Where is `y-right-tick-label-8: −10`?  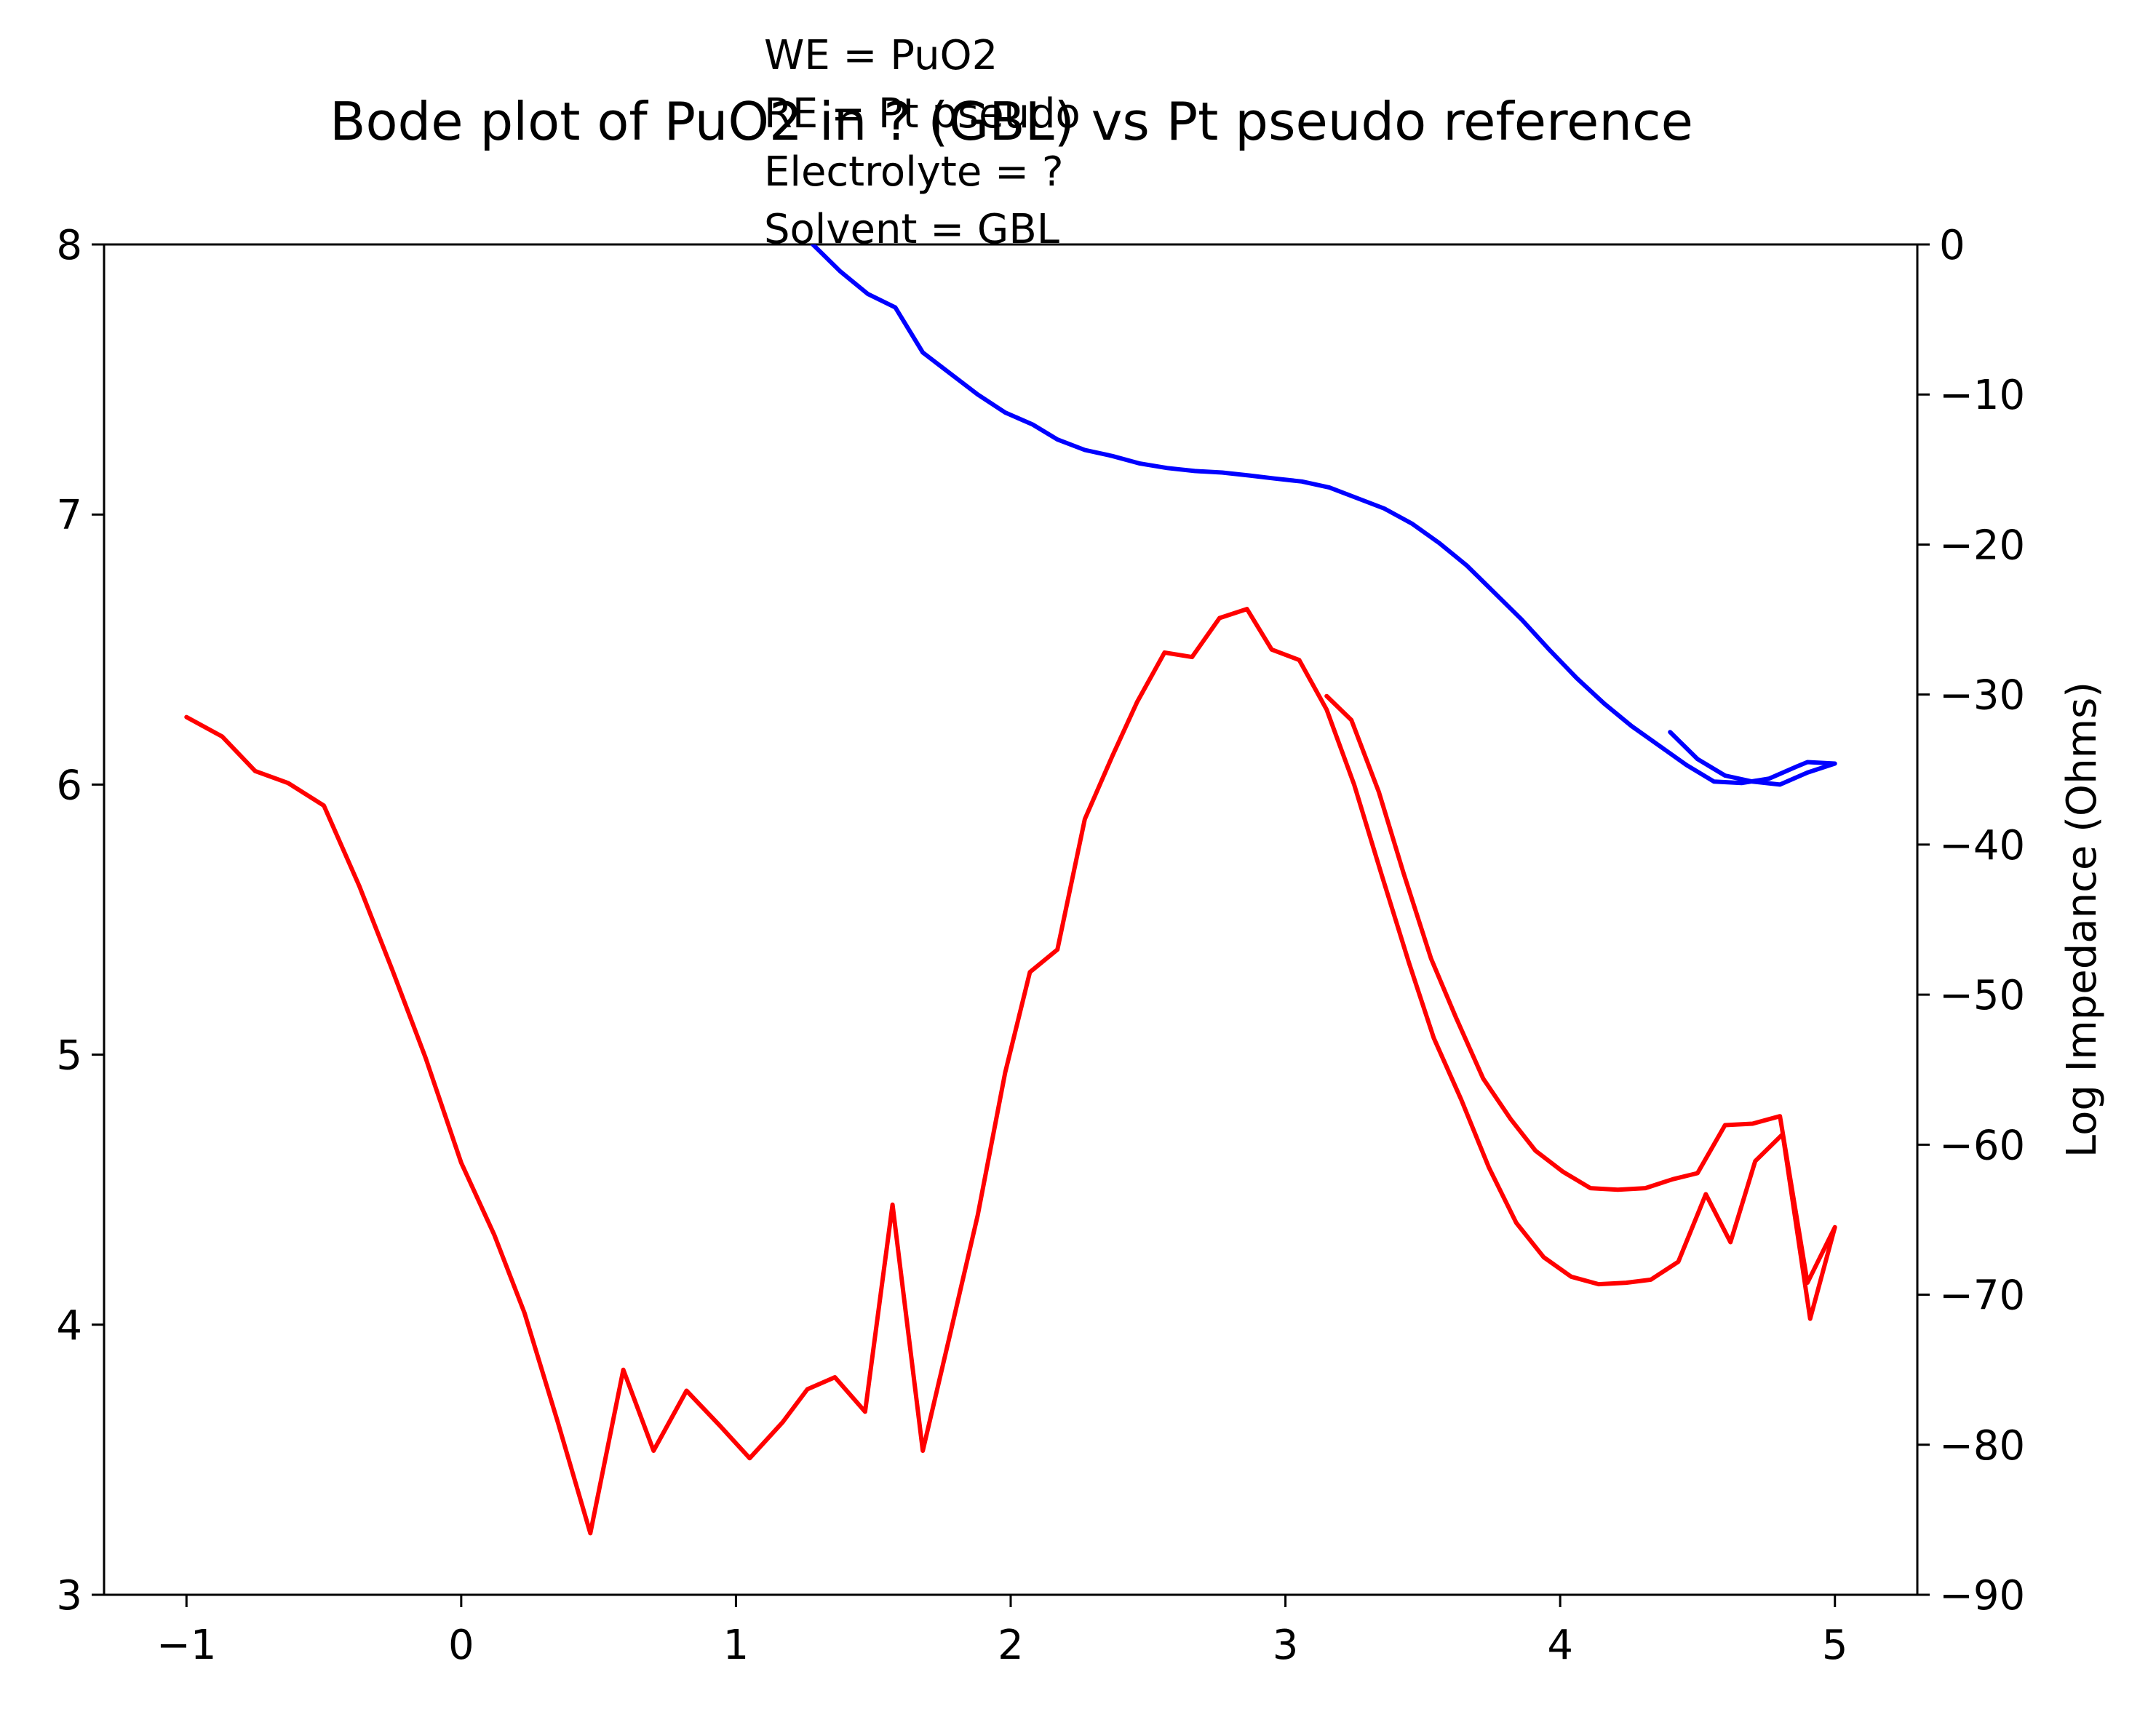
y-right-tick-label-8: −10 is located at coordinates (1982, 395).